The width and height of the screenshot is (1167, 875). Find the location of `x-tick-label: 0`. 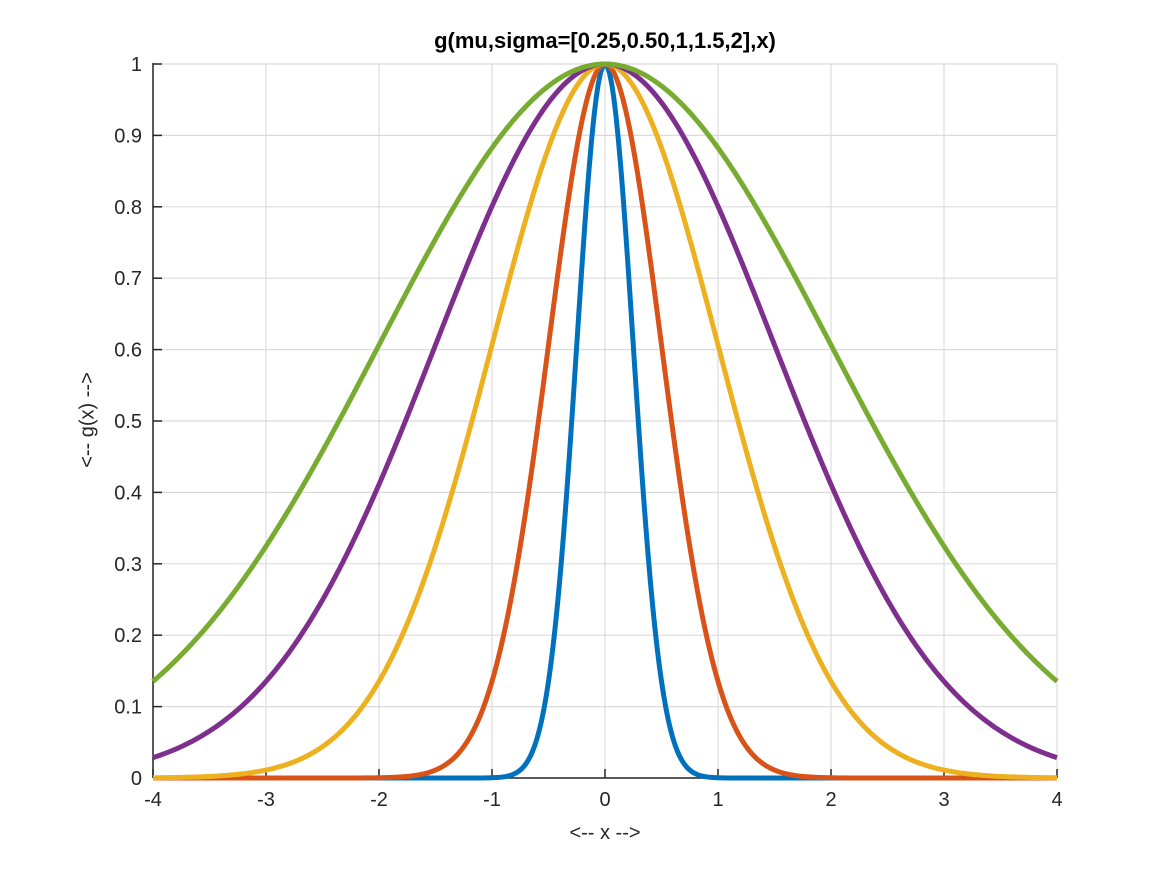

x-tick-label: 0 is located at coordinates (604, 800).